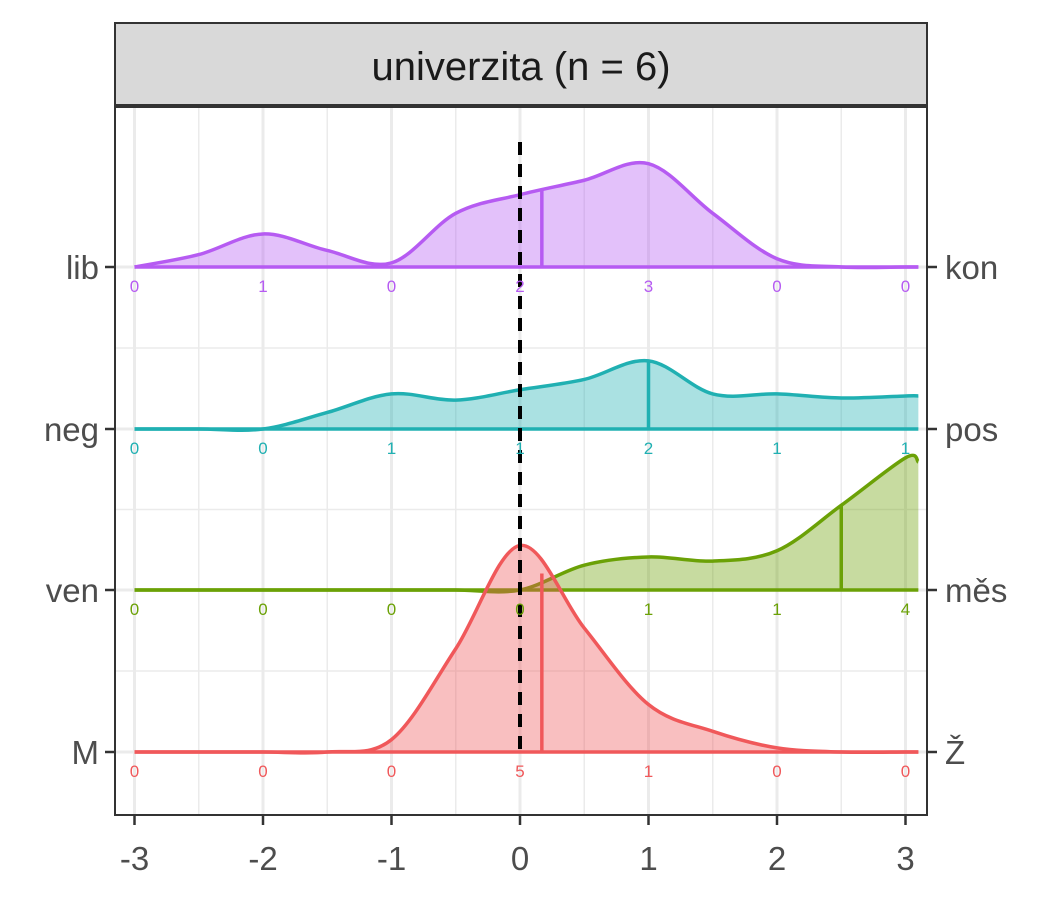  I want to click on y-label-right: měs, so click(976, 590).